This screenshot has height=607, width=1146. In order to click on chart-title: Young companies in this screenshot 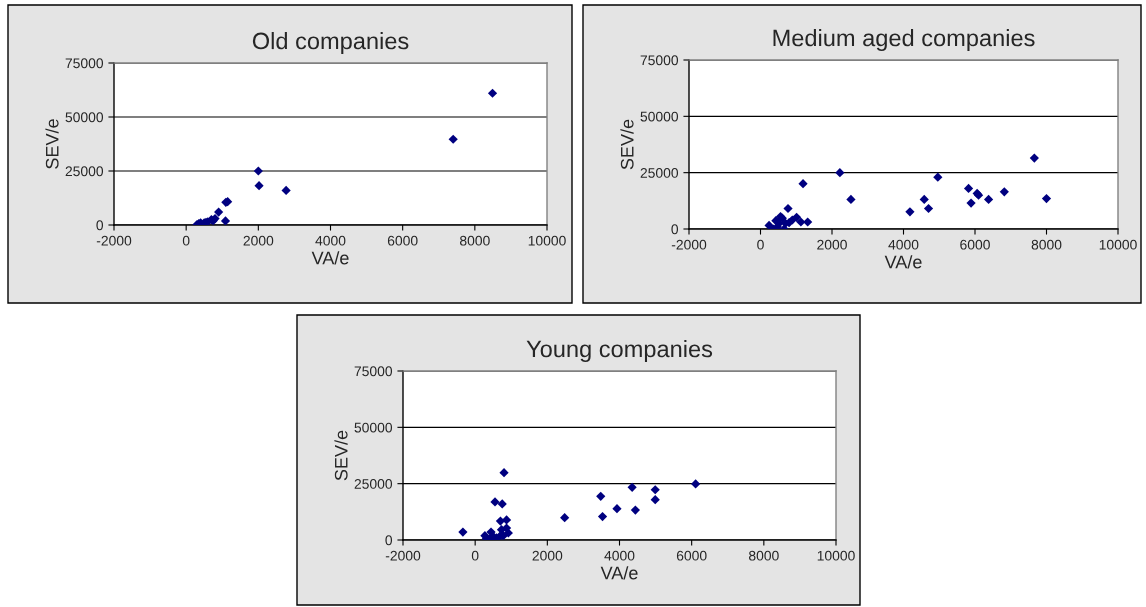, I will do `click(619, 351)`.